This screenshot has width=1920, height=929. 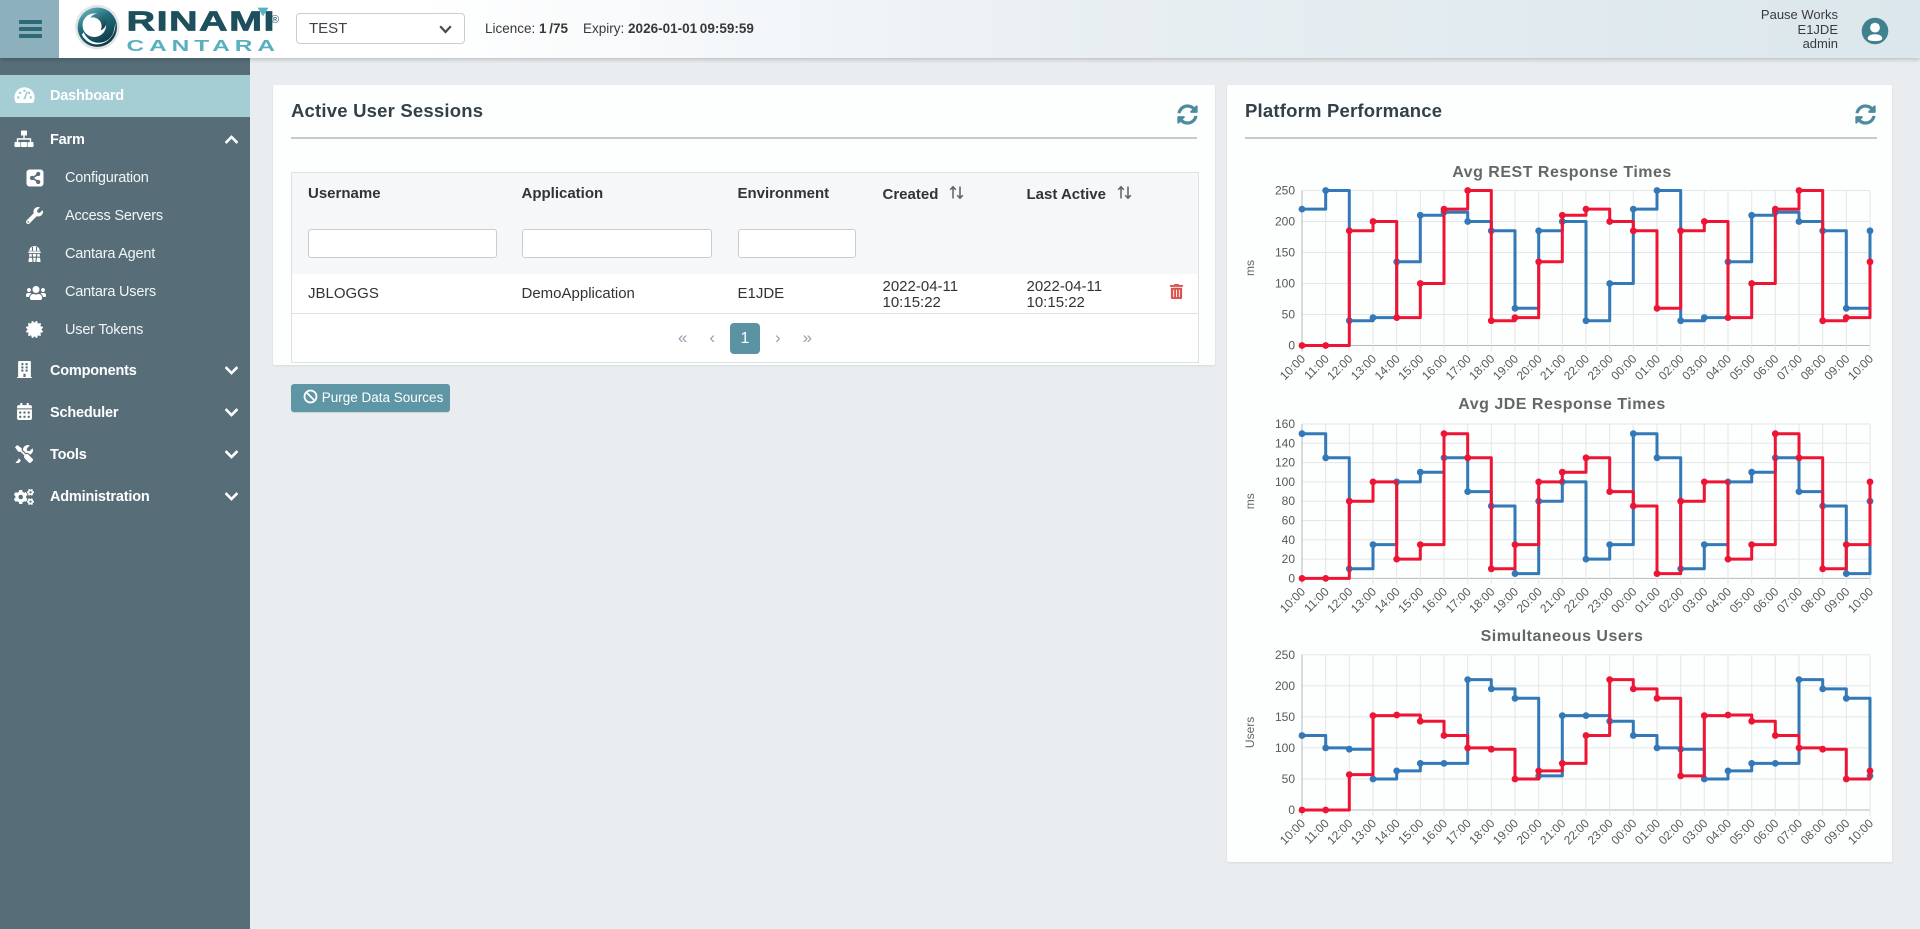 I want to click on svg-text: Users, so click(x=1250, y=732).